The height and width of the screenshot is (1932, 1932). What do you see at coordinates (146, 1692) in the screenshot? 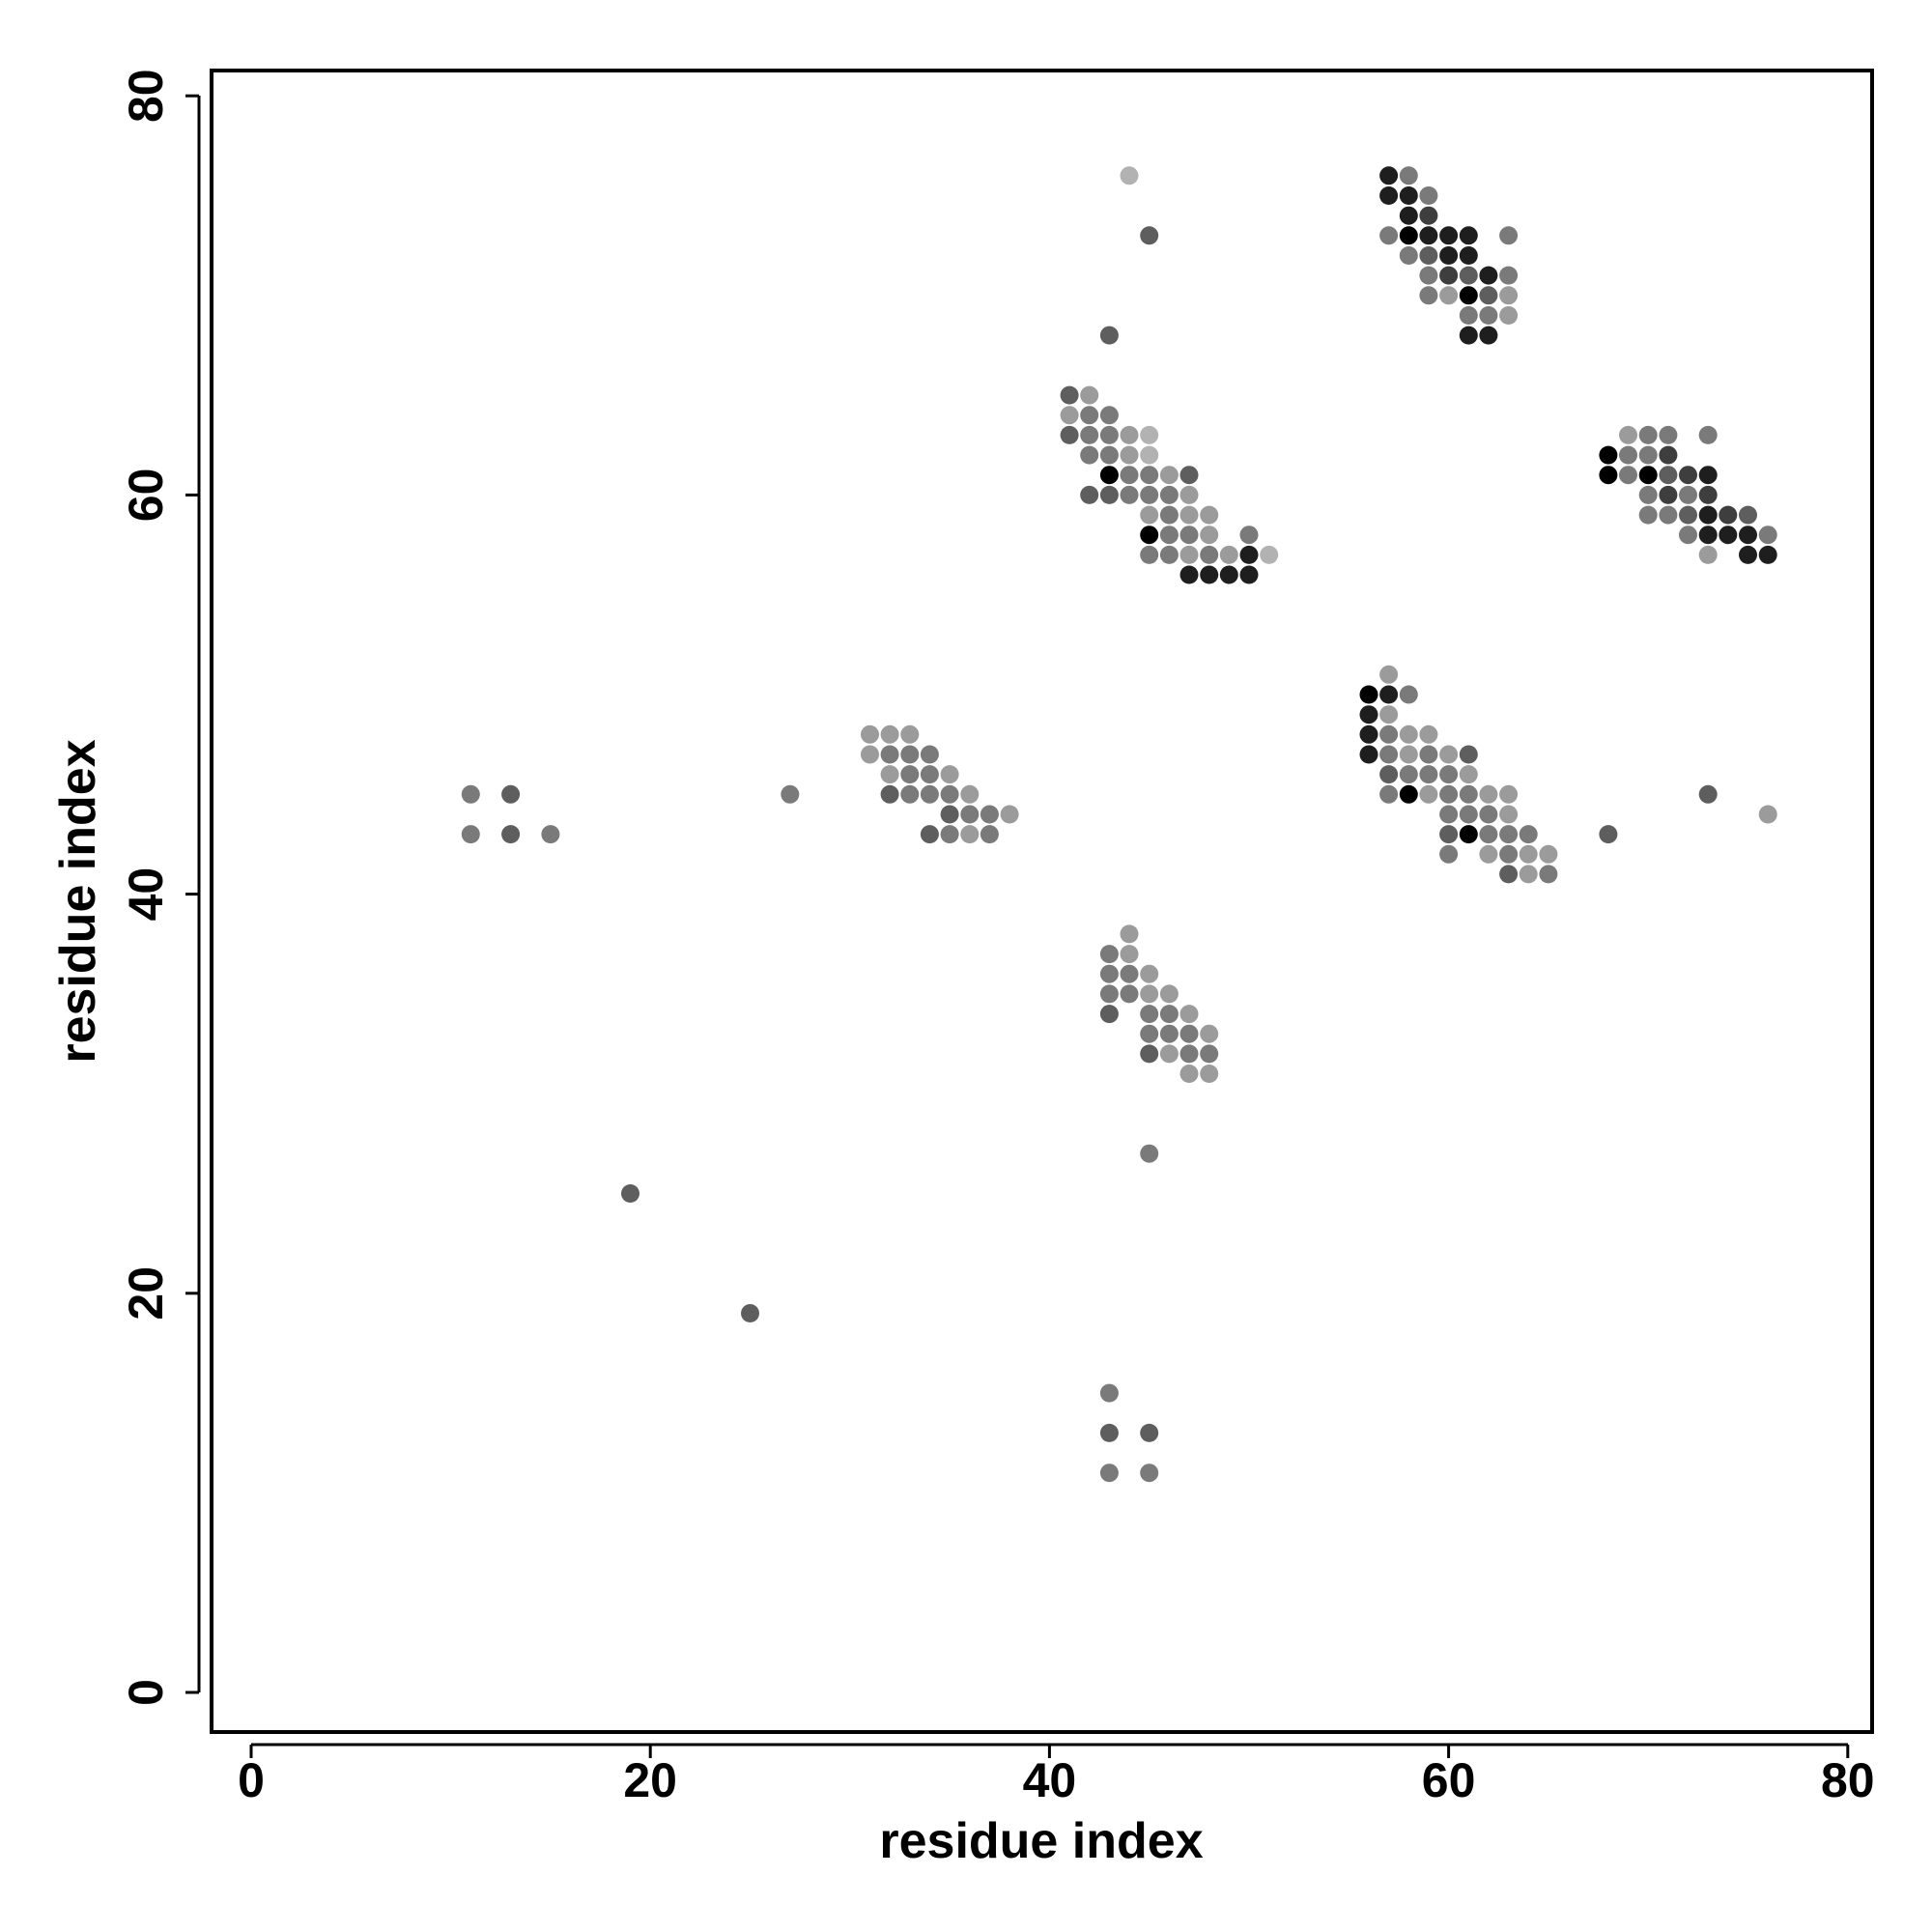
I see `y-tick-label: 0` at bounding box center [146, 1692].